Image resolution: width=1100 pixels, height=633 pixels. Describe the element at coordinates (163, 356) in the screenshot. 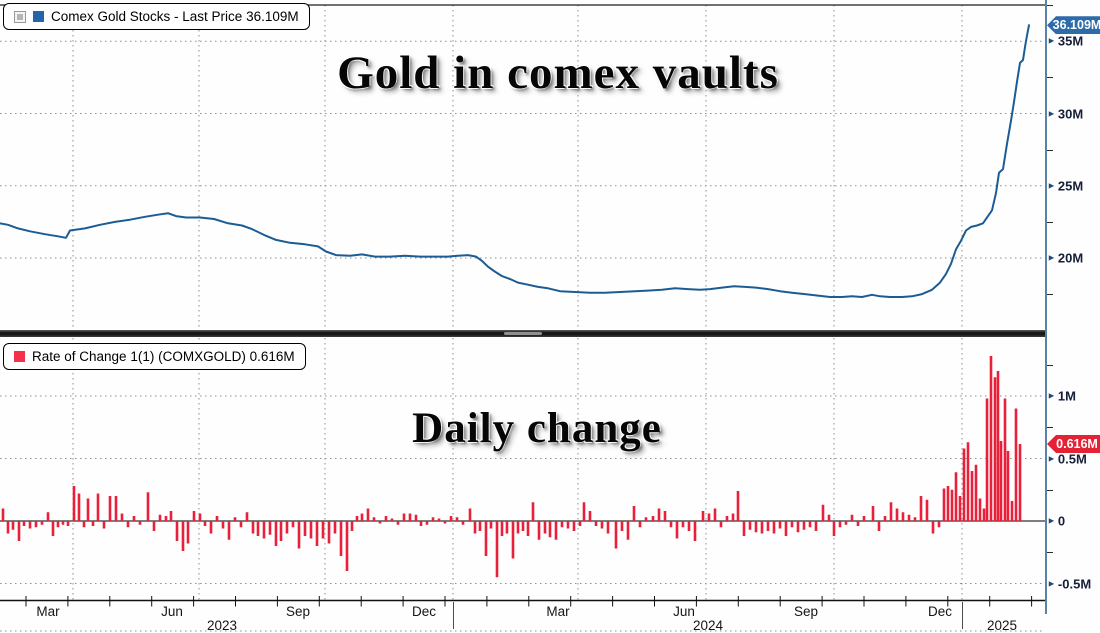

I see `bottom-legend-label: Rate of Change 1(1) (COMXGOLD) 0.616M` at that location.